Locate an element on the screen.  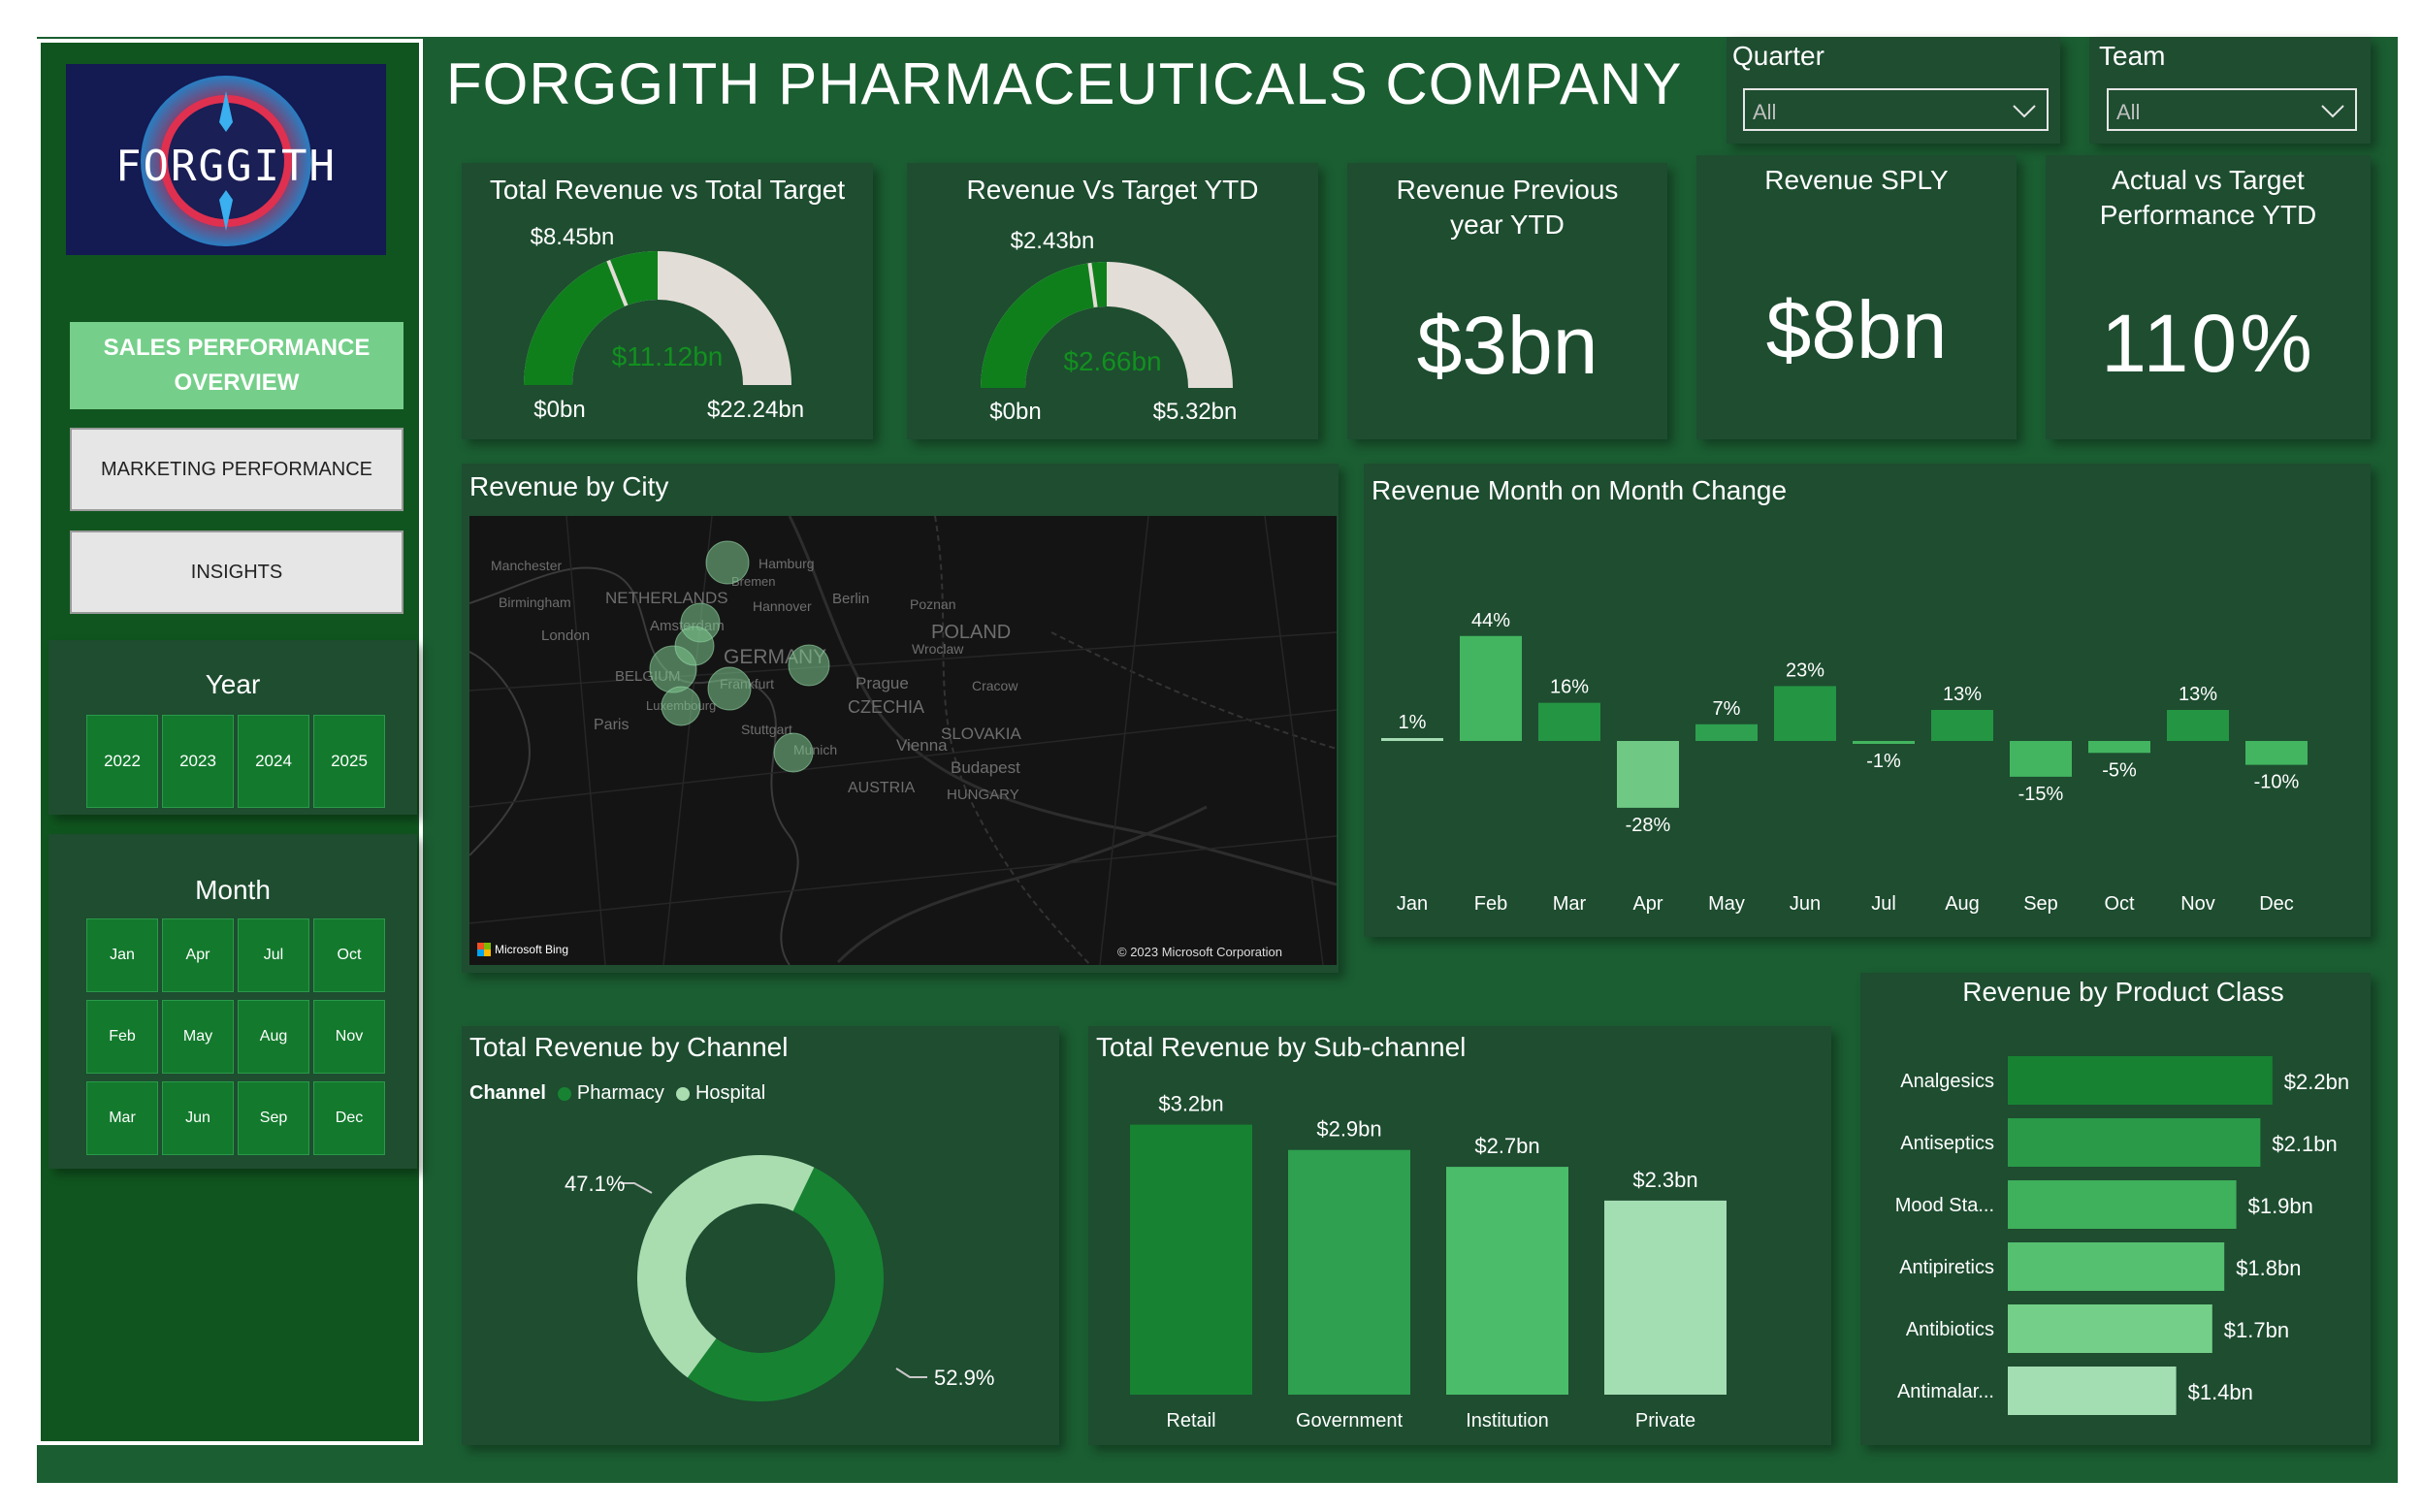
year-option-2024: 2024 is located at coordinates (273, 761).